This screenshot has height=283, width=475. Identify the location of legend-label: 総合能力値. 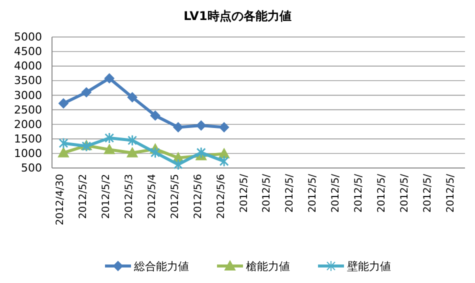
(161, 266).